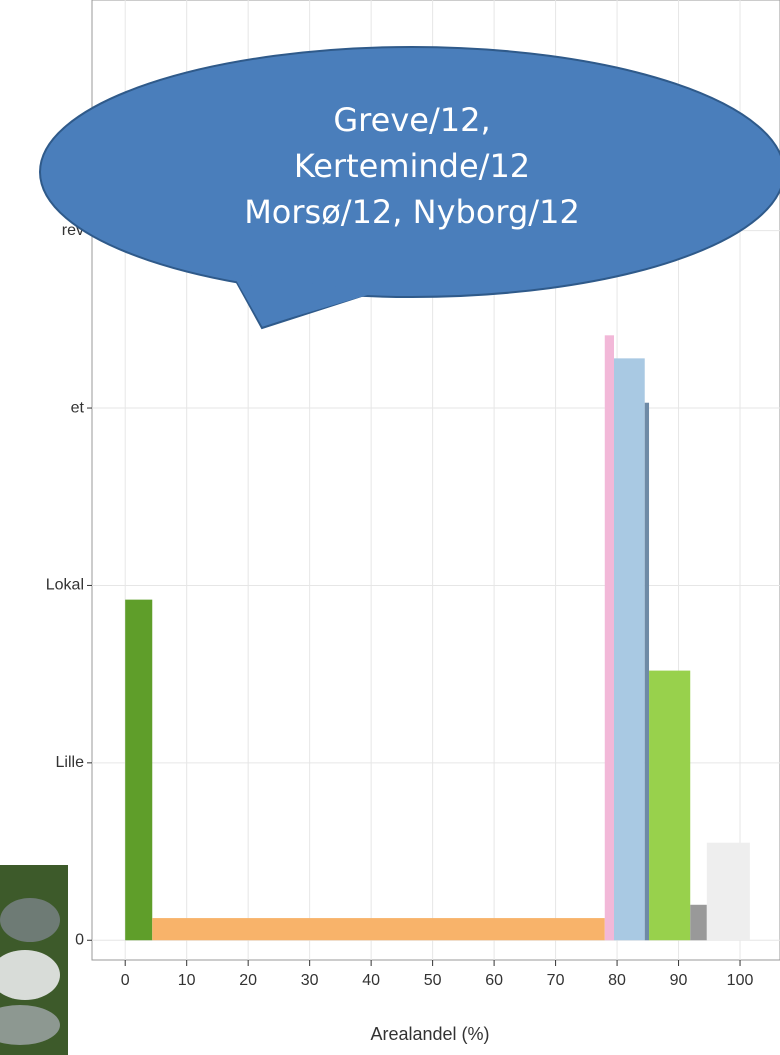 The image size is (780, 1055). What do you see at coordinates (65, 585) in the screenshot?
I see `y-tick-label: Lokal` at bounding box center [65, 585].